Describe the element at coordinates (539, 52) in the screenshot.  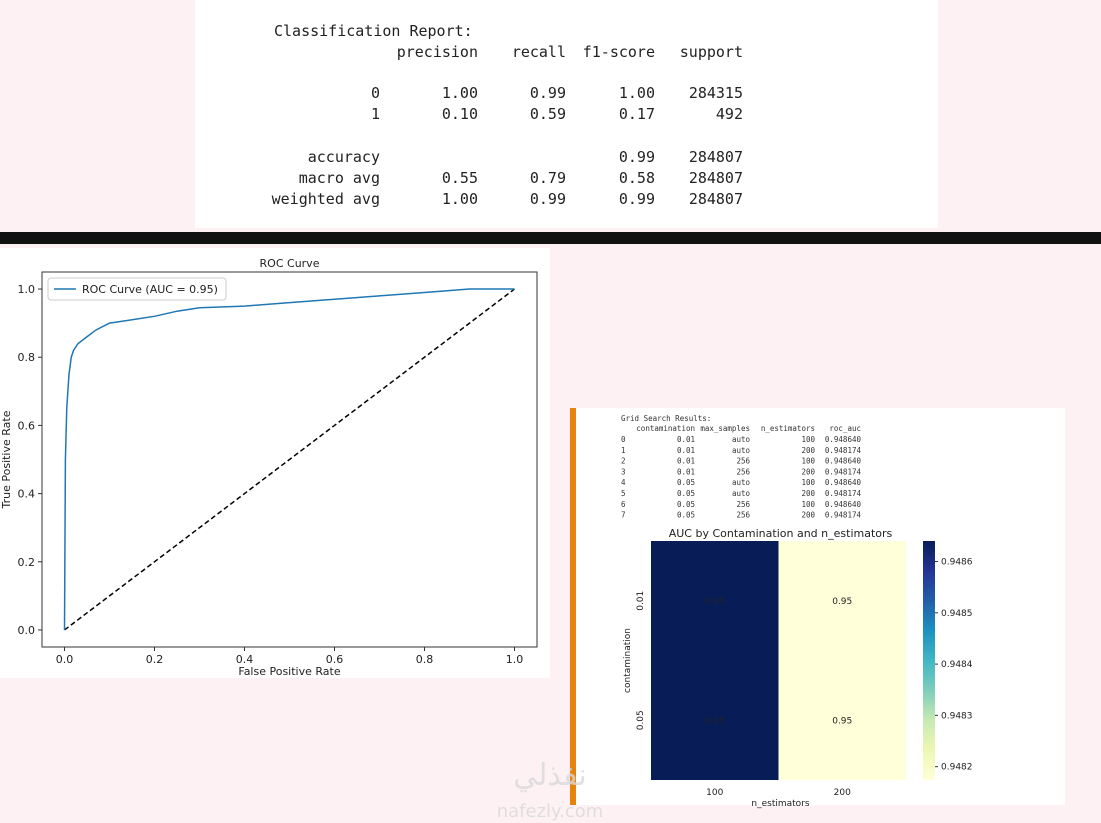
I see `report-header: recall` at that location.